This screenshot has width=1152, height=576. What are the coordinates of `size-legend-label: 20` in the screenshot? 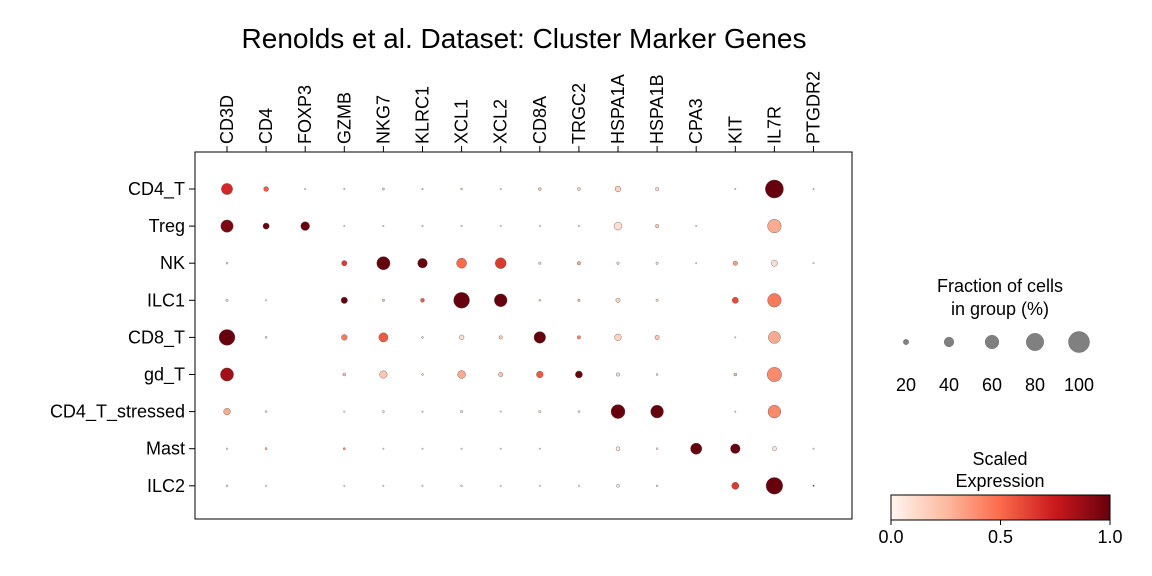 It's located at (906, 385).